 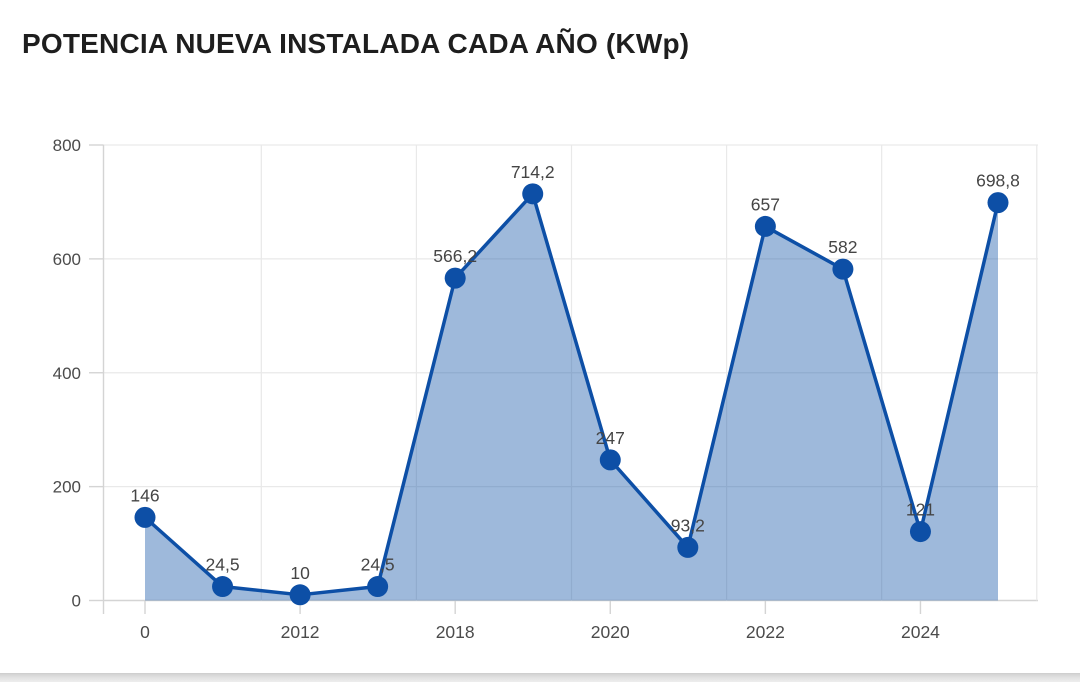 I want to click on x-axis-tick-label: 2020, so click(x=610, y=632).